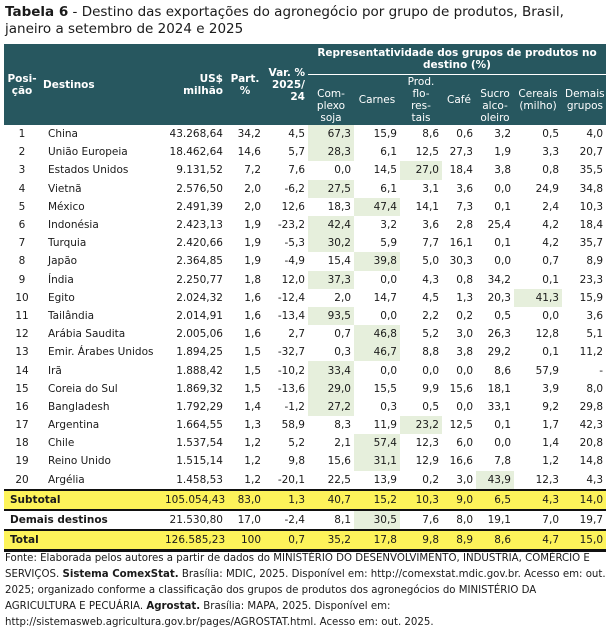 This screenshot has width=613, height=631. Describe the element at coordinates (331, 406) in the screenshot. I see `cell-soja: 27,2` at that location.